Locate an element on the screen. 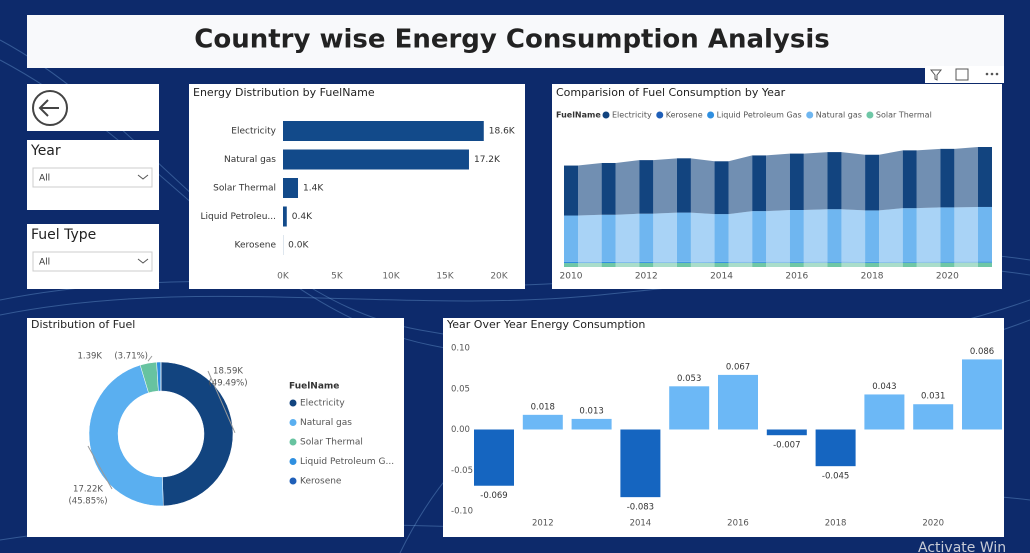 This screenshot has width=1030, height=553. x-tick-label: 15K is located at coordinates (445, 277).